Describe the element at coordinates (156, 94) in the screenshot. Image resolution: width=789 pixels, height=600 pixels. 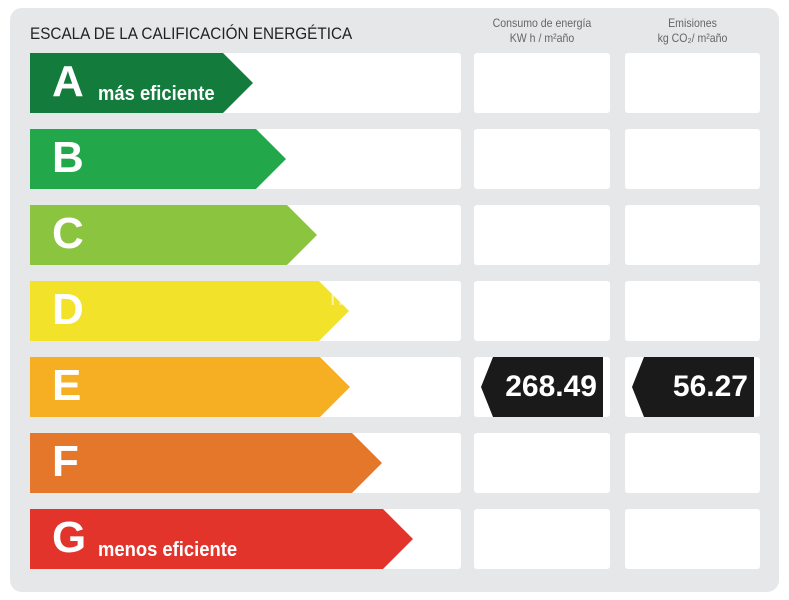
I see `class-caption: más eficiente` at that location.